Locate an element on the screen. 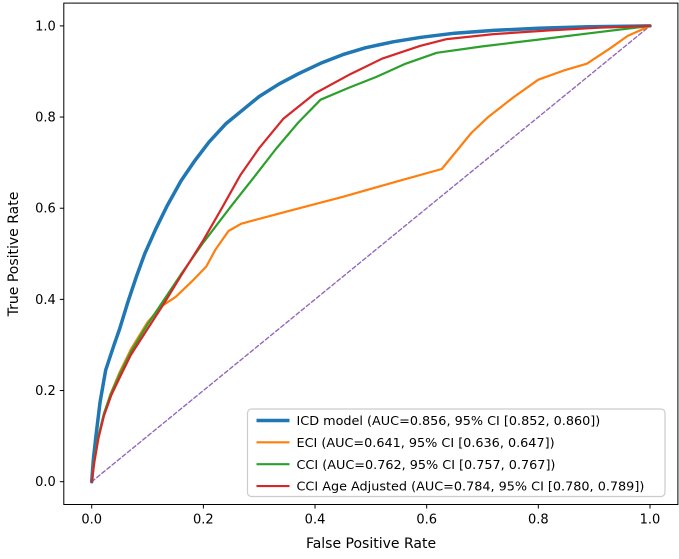  x-tick-label: 0.0 is located at coordinates (91, 520).